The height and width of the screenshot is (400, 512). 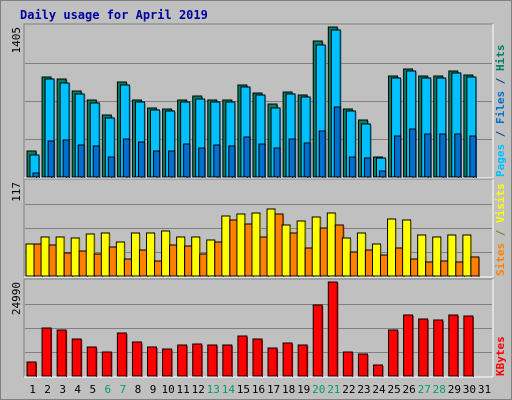 What do you see at coordinates (500, 111) in the screenshot?
I see `legend-pages-files: Pages / Files / Hits` at bounding box center [500, 111].